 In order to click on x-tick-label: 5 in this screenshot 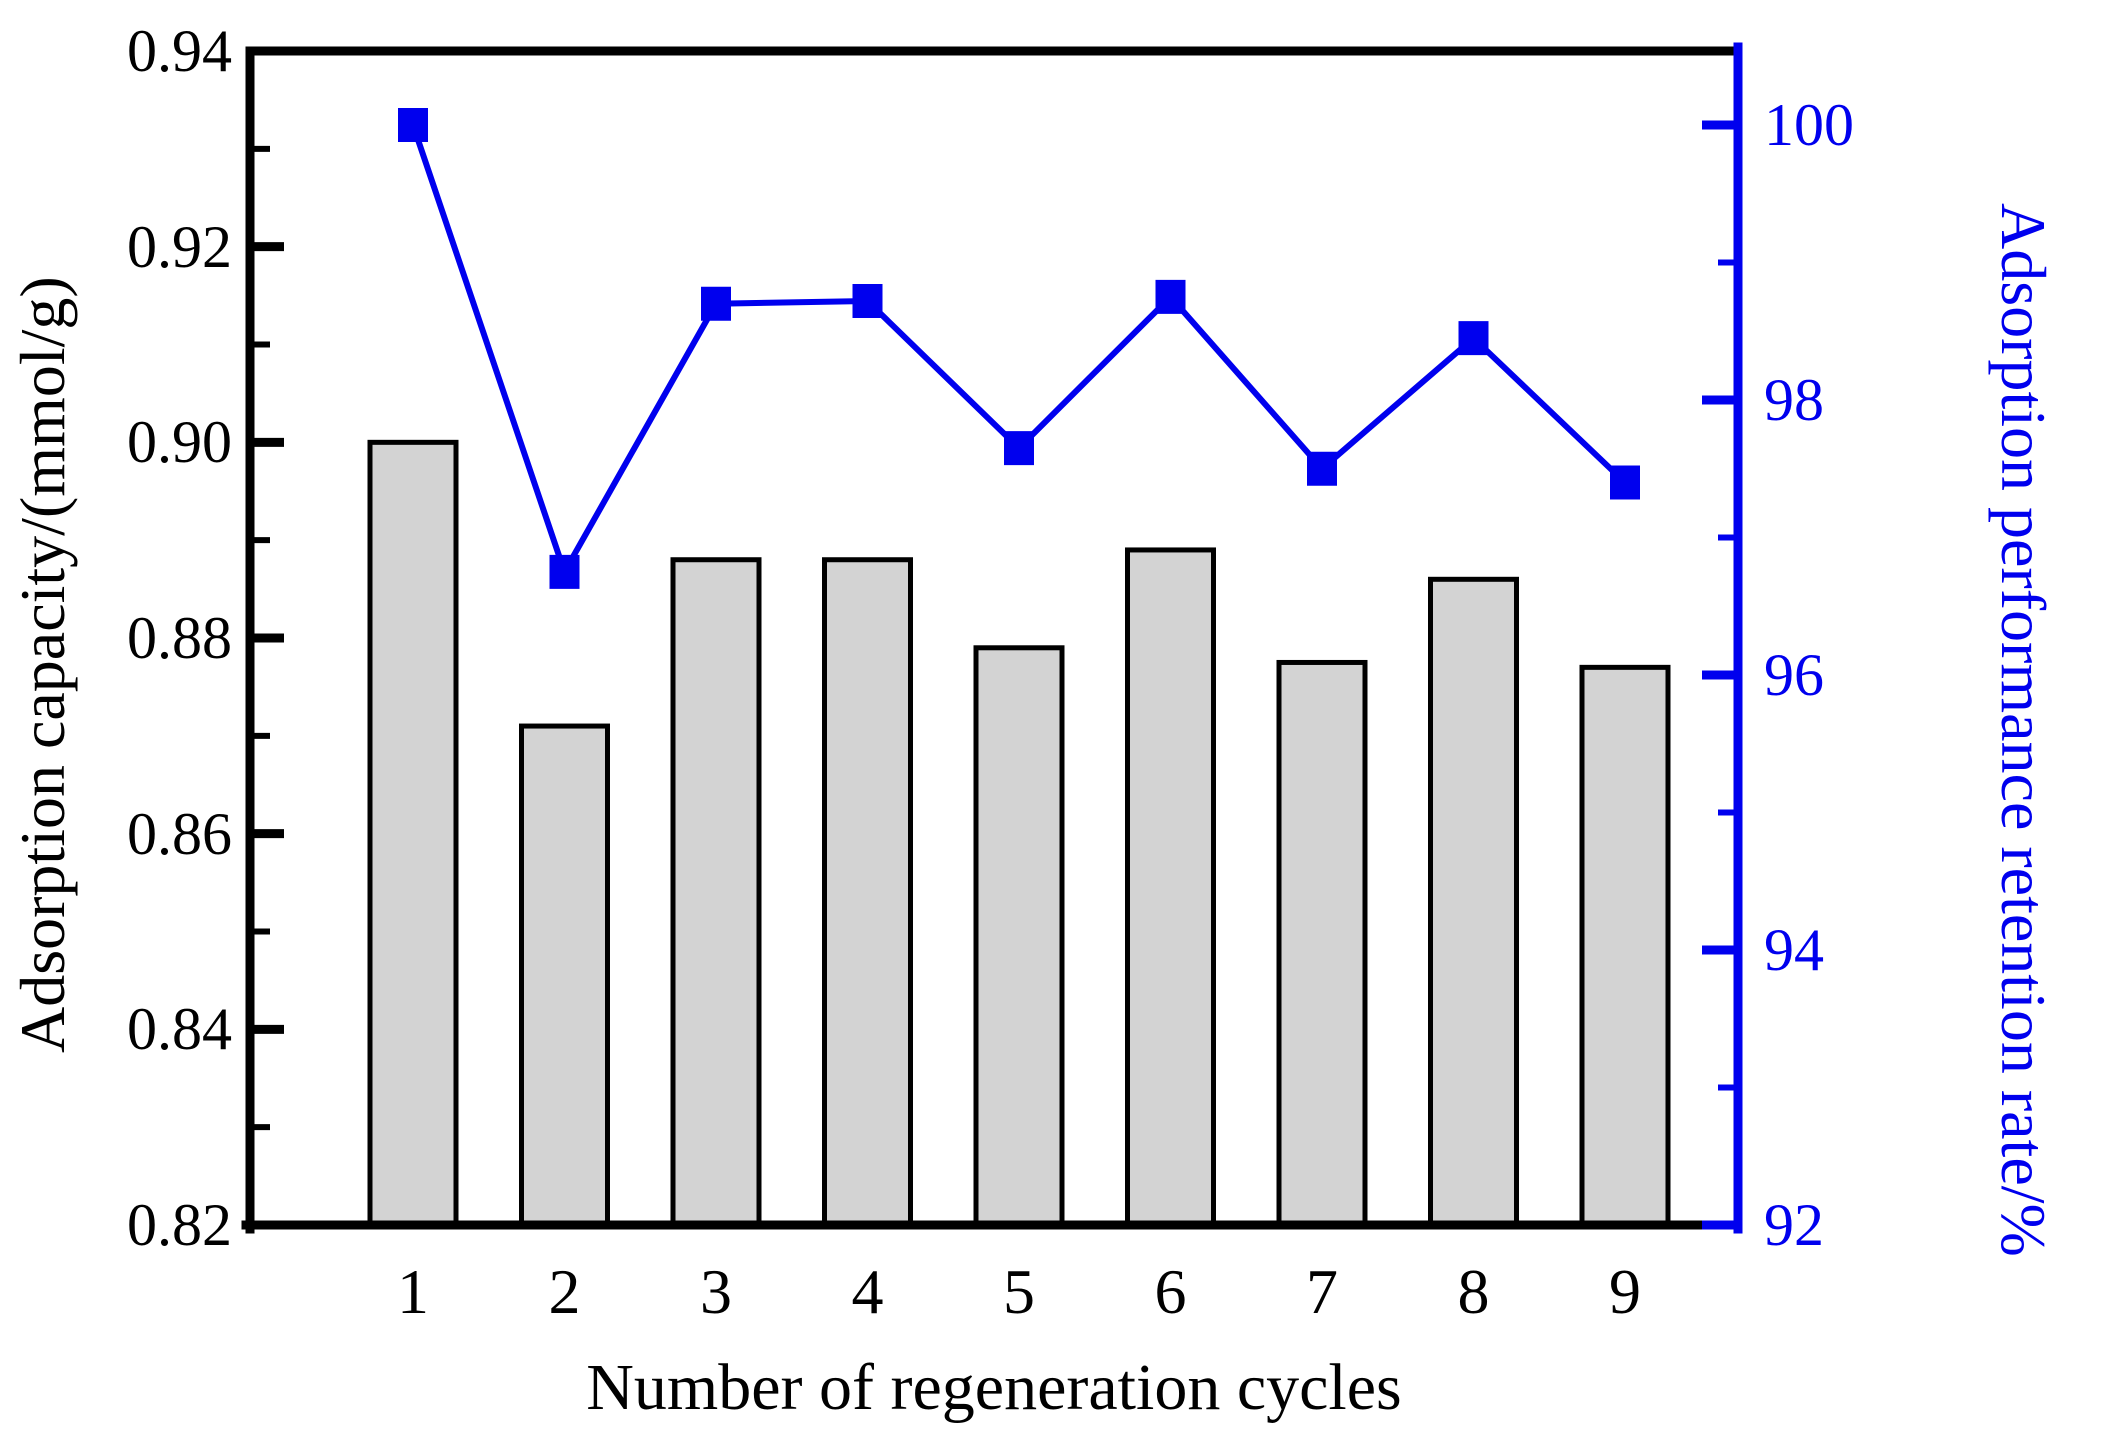, I will do `click(1019, 1291)`.